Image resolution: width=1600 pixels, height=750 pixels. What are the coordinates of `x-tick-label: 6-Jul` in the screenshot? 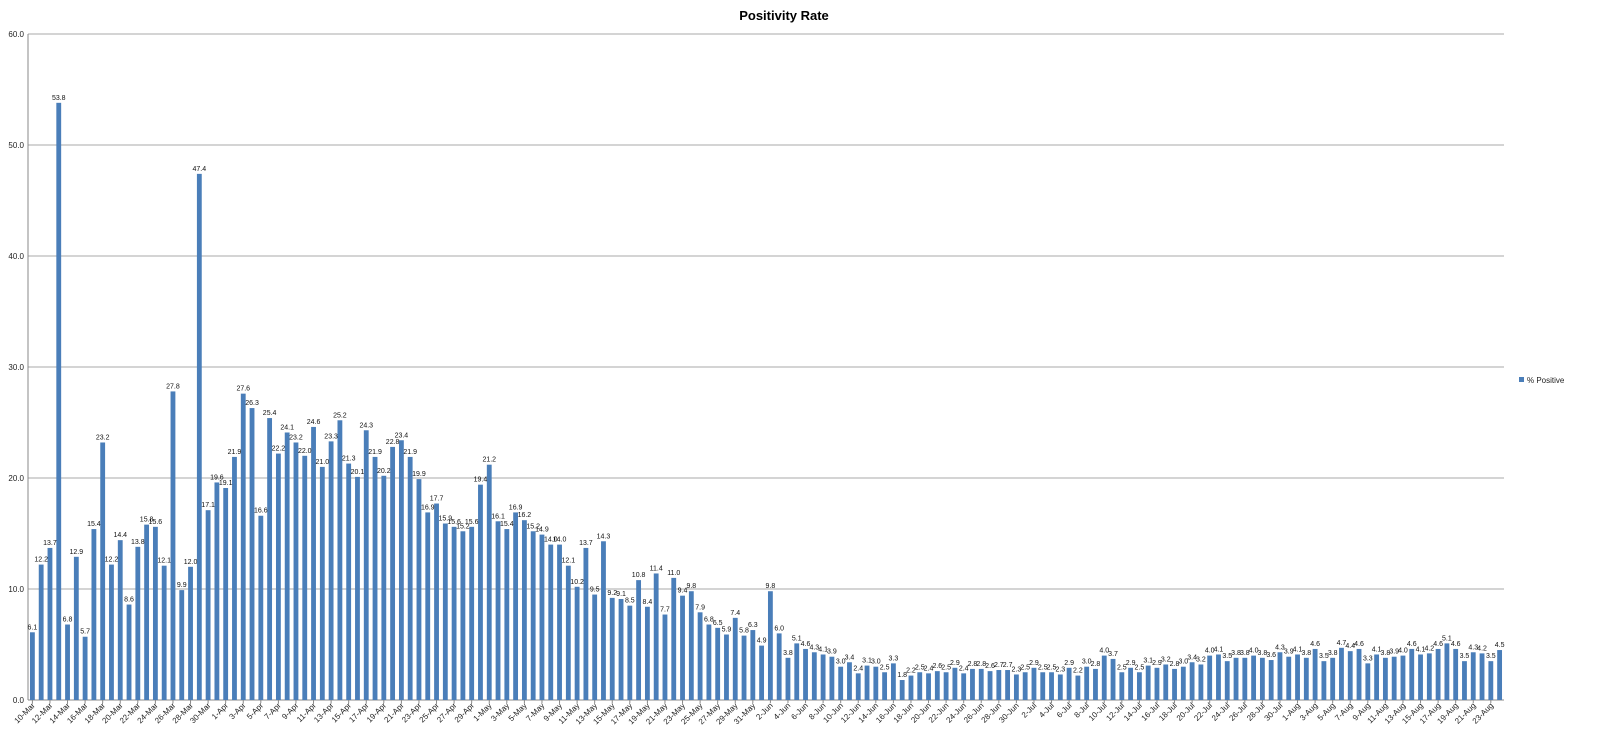 It's located at (1064, 710).